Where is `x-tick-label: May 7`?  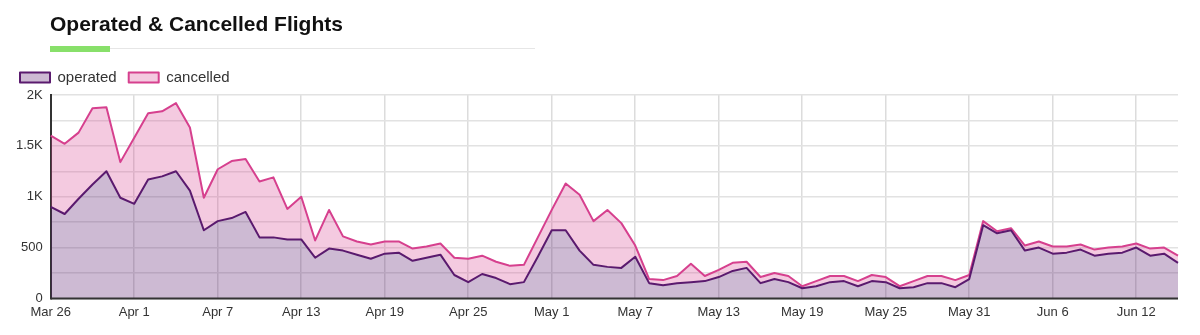
x-tick-label: May 7 is located at coordinates (635, 311).